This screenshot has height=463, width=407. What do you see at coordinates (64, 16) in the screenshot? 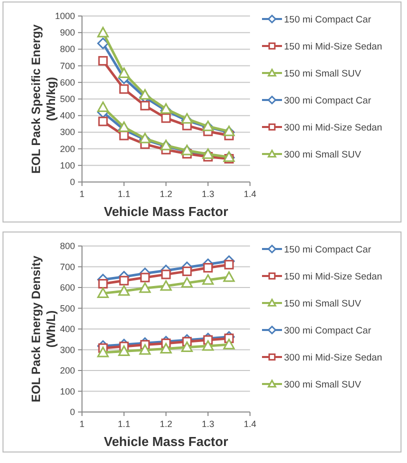
I see `y-tick-label: 1000` at bounding box center [64, 16].